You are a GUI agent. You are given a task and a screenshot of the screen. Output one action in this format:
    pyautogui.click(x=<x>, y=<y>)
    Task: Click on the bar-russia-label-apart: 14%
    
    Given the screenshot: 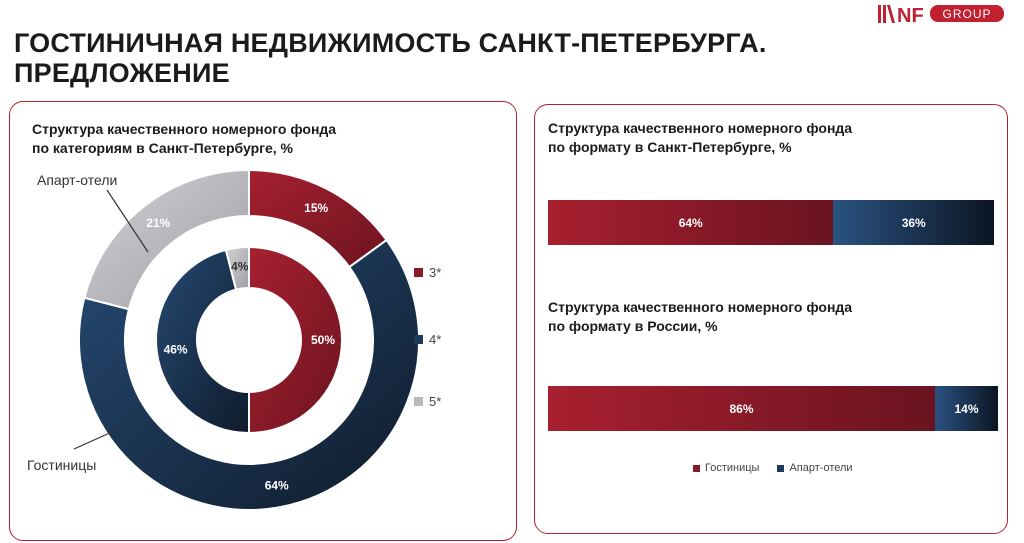 What is the action you would take?
    pyautogui.click(x=966, y=408)
    